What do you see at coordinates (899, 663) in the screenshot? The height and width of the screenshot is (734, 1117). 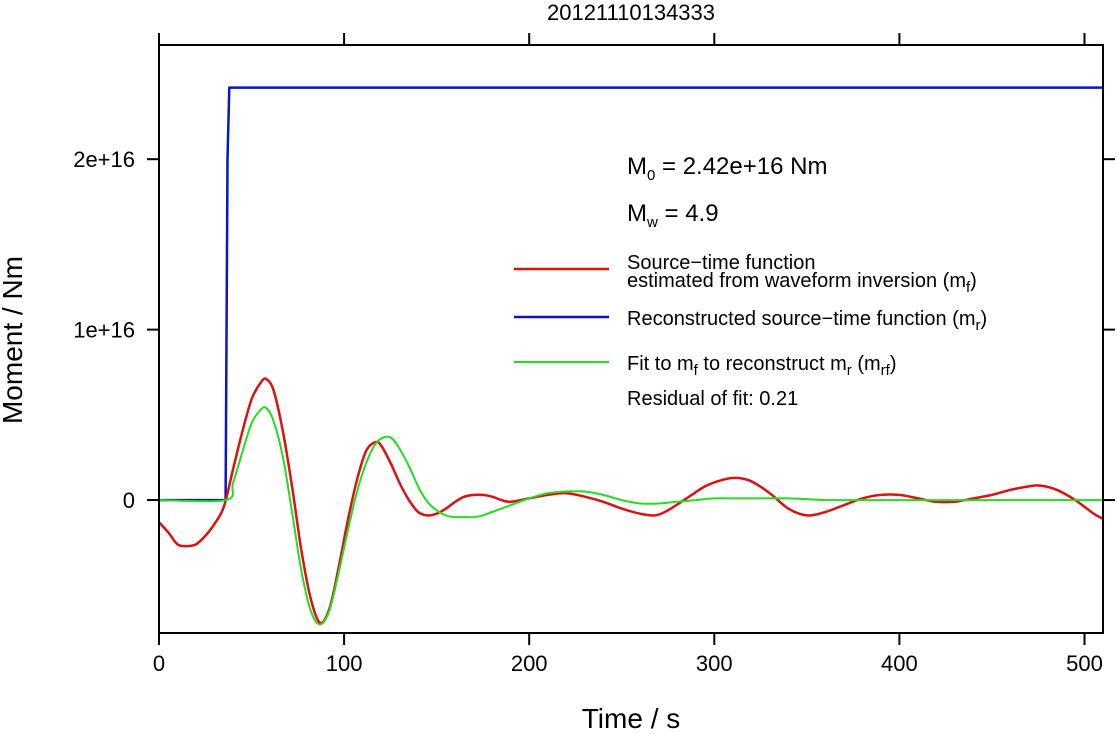 I see `x-tick-label: 400` at bounding box center [899, 663].